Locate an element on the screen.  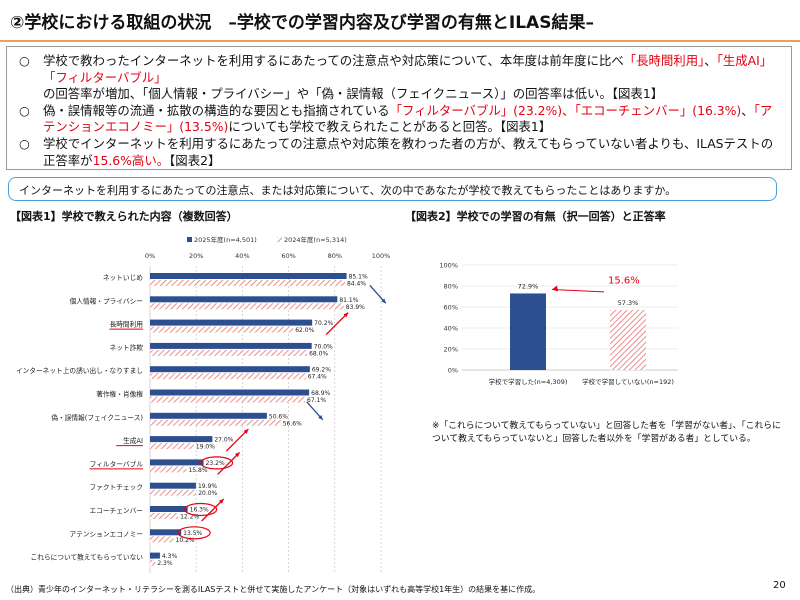
page-title: ②学校における取組の状況 –学校での学習内容及び学習の有無とILAS結果– is located at coordinates (302, 23).